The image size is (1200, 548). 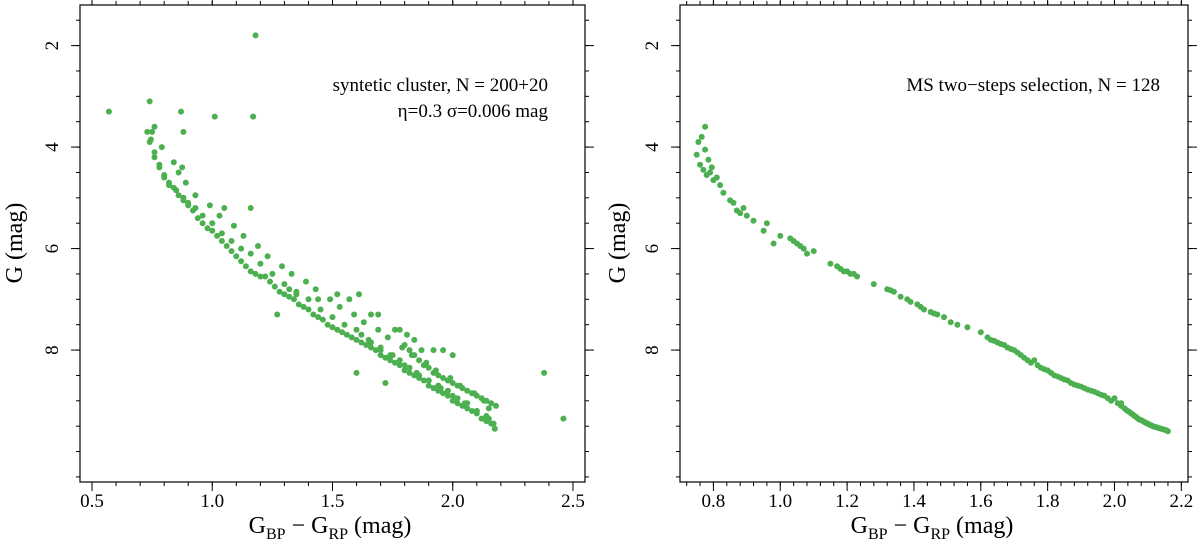 I want to click on left-xlabel-sub1: BP, so click(x=276, y=534).